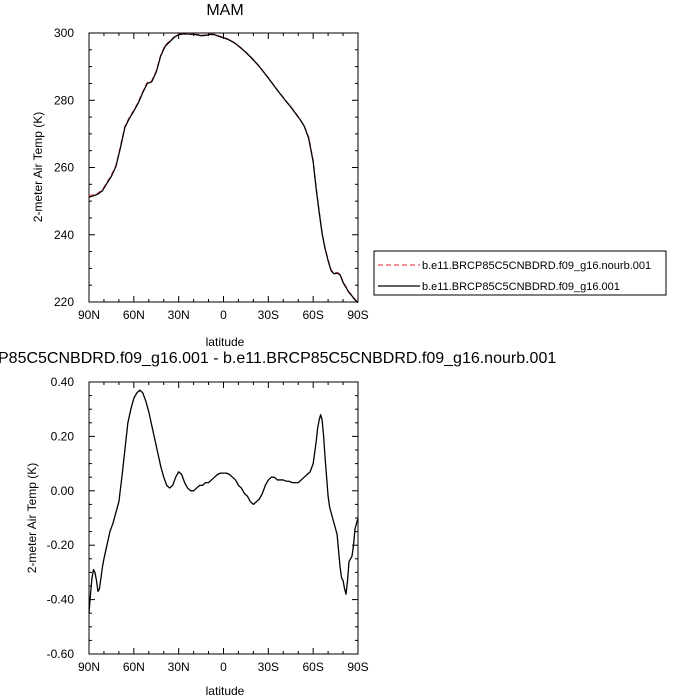 The image size is (700, 700). I want to click on bottom-chart-y-tick-label: -0.60, so click(61, 654).